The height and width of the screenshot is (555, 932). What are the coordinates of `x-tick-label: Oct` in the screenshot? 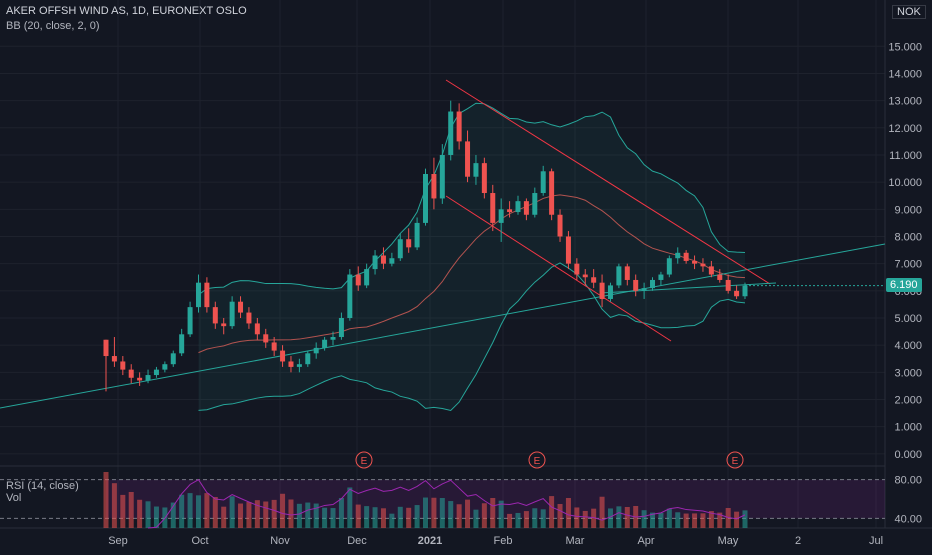 It's located at (199, 541).